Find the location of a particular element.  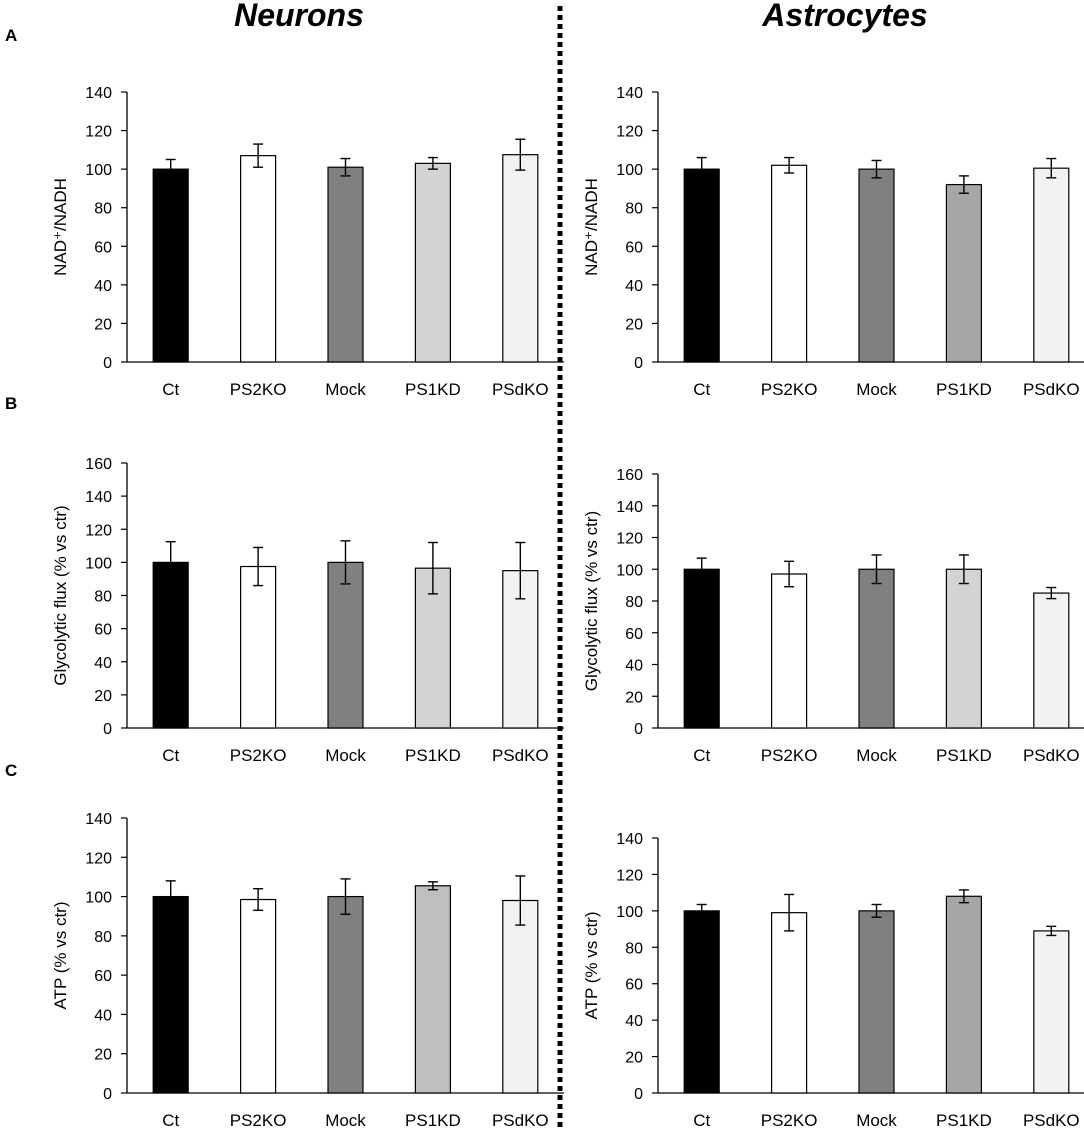

y-tick-label: 160 is located at coordinates (629, 475).